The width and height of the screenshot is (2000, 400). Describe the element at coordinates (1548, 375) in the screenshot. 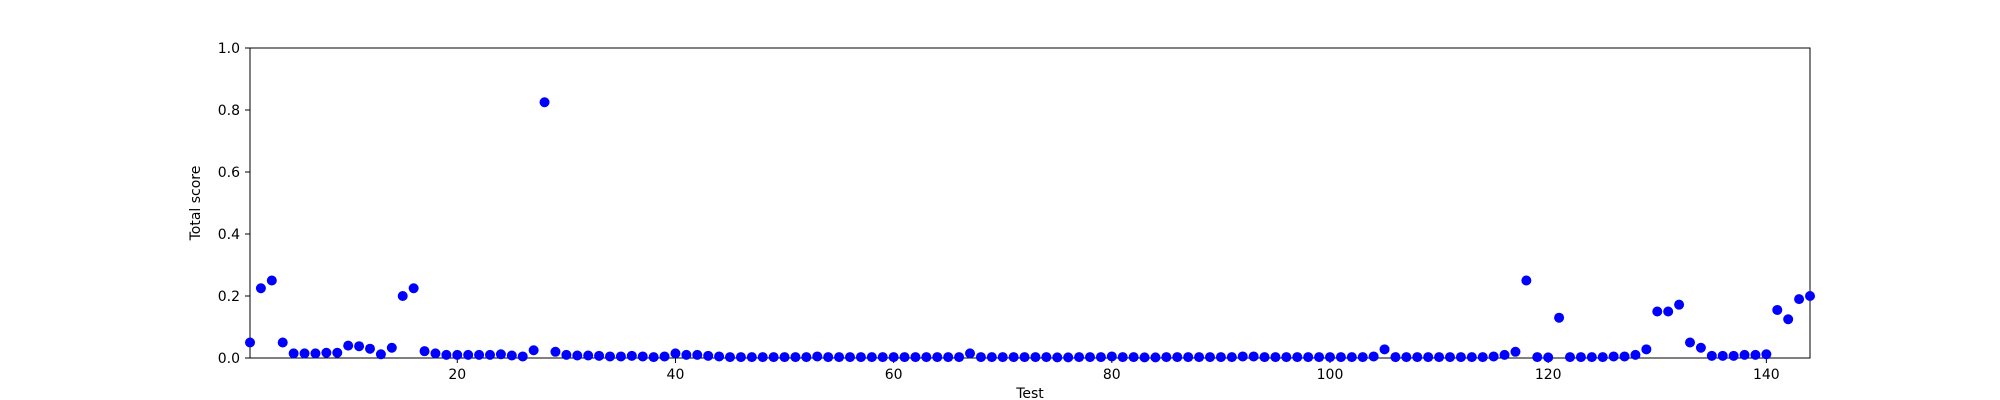

I see `x-tick-label: 120` at that location.